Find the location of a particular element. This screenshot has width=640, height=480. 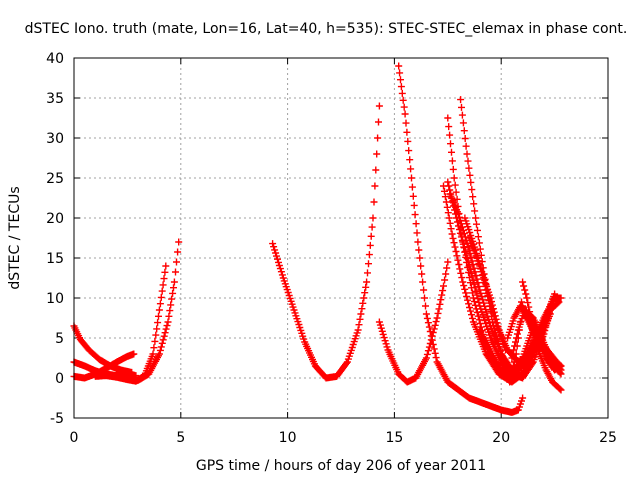

x-tick-label: 25 is located at coordinates (608, 438).